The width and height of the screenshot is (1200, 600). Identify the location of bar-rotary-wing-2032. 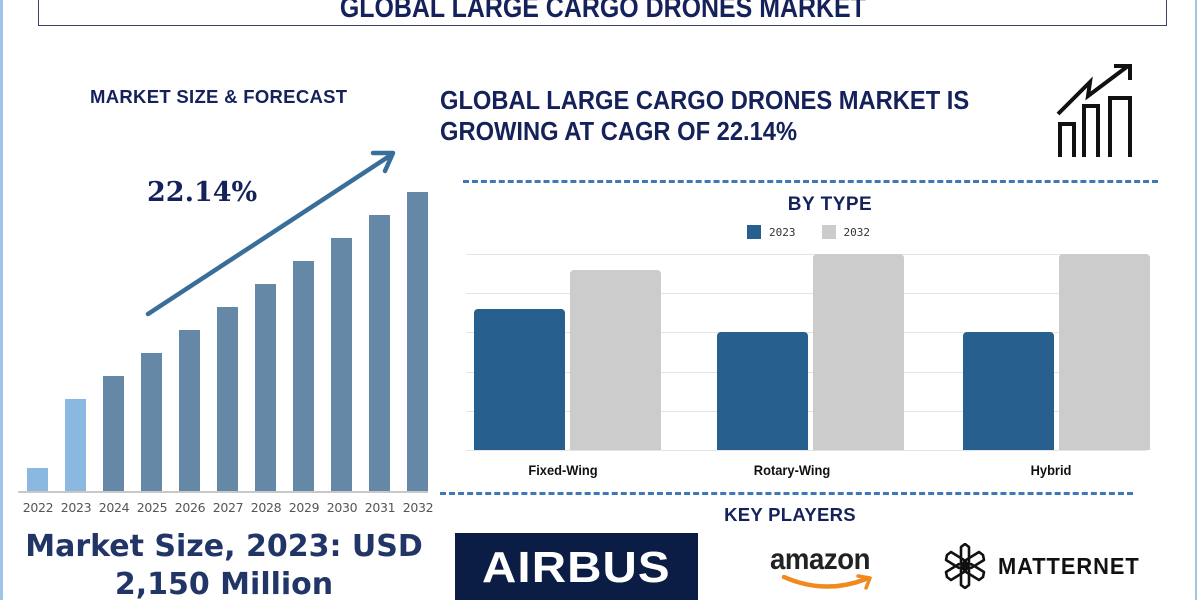
(858, 352).